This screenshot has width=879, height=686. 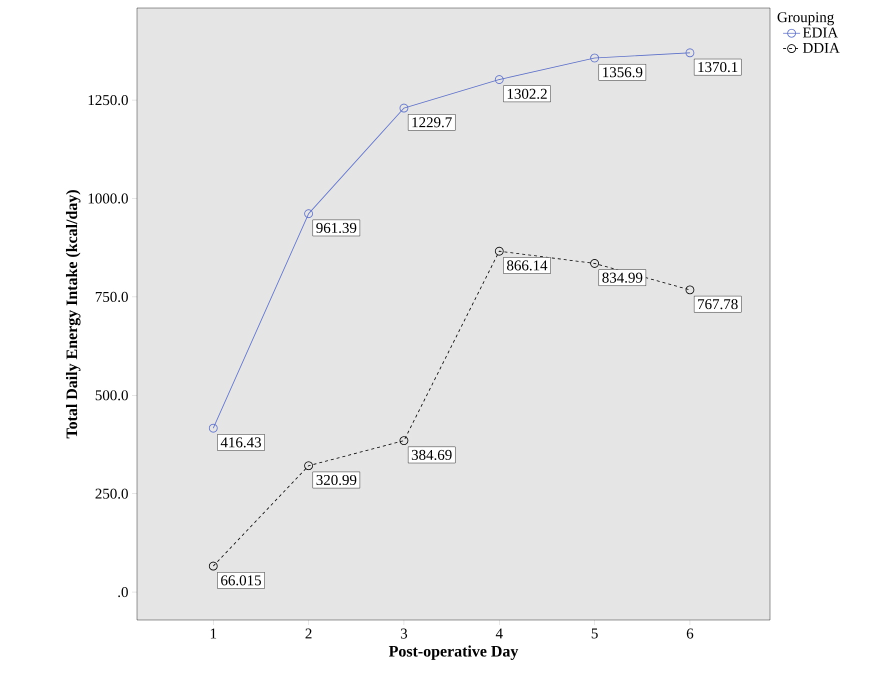 What do you see at coordinates (336, 480) in the screenshot?
I see `data-label: 320.99` at bounding box center [336, 480].